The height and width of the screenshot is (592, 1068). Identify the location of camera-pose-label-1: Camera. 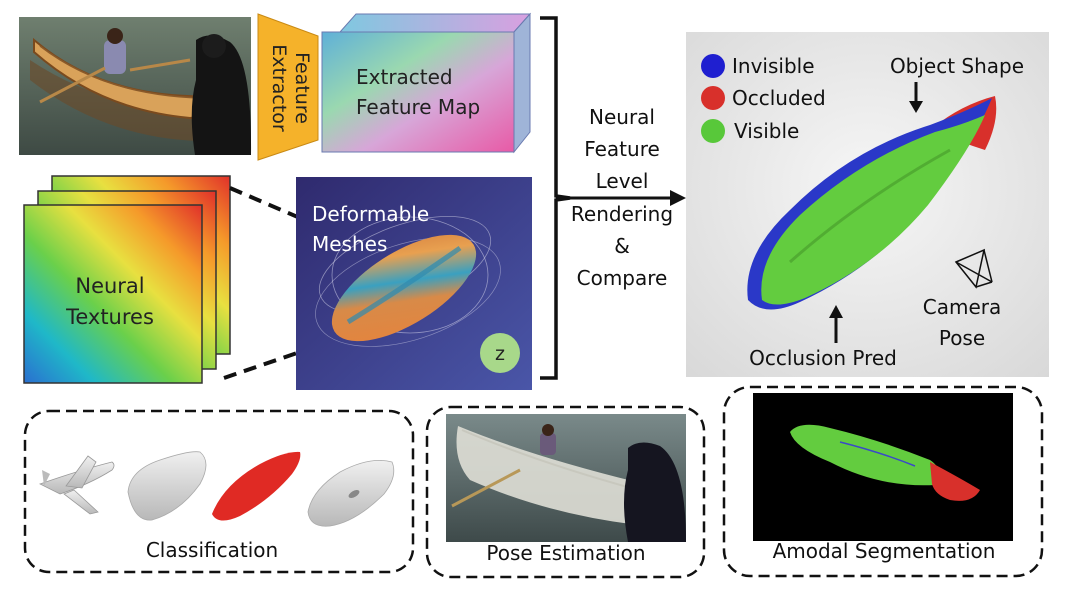
(962, 307).